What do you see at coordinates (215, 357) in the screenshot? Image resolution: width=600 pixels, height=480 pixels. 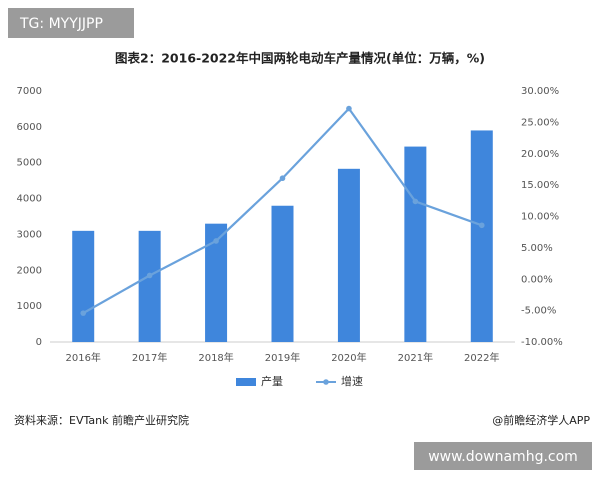 I see `x-tick-label: 2018年` at bounding box center [215, 357].